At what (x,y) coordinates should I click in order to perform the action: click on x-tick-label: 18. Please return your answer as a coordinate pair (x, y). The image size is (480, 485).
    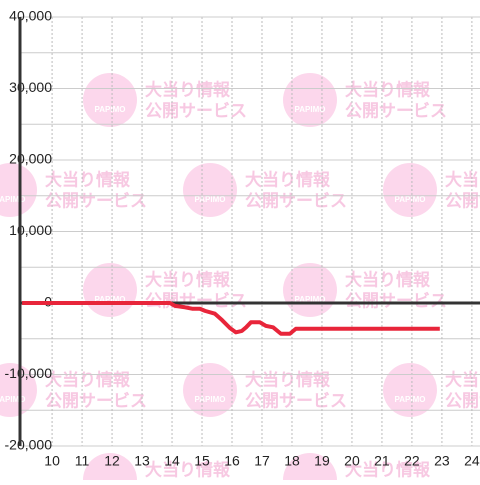
    Looking at the image, I should click on (292, 461).